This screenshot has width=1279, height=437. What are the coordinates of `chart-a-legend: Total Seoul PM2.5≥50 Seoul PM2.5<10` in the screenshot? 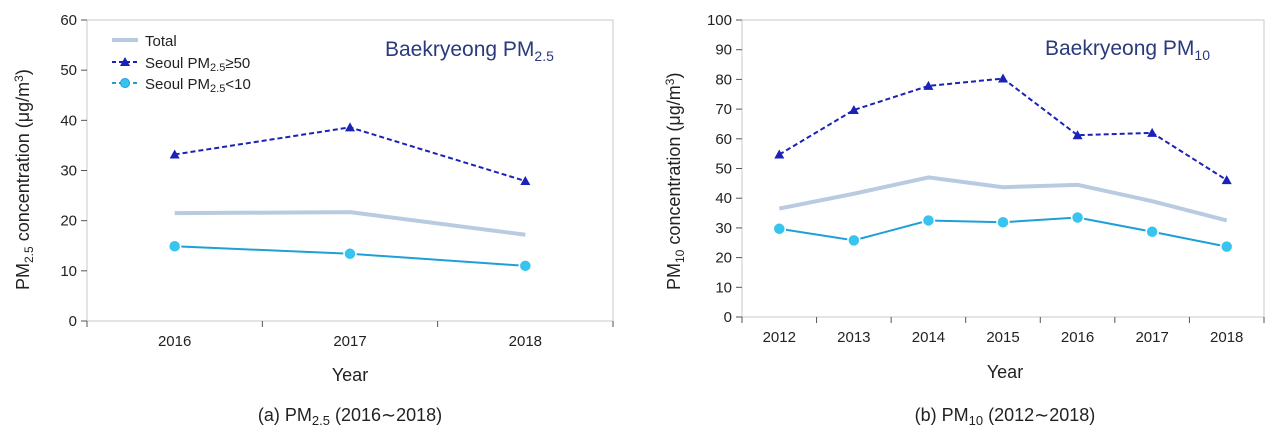 It's located at (181, 64).